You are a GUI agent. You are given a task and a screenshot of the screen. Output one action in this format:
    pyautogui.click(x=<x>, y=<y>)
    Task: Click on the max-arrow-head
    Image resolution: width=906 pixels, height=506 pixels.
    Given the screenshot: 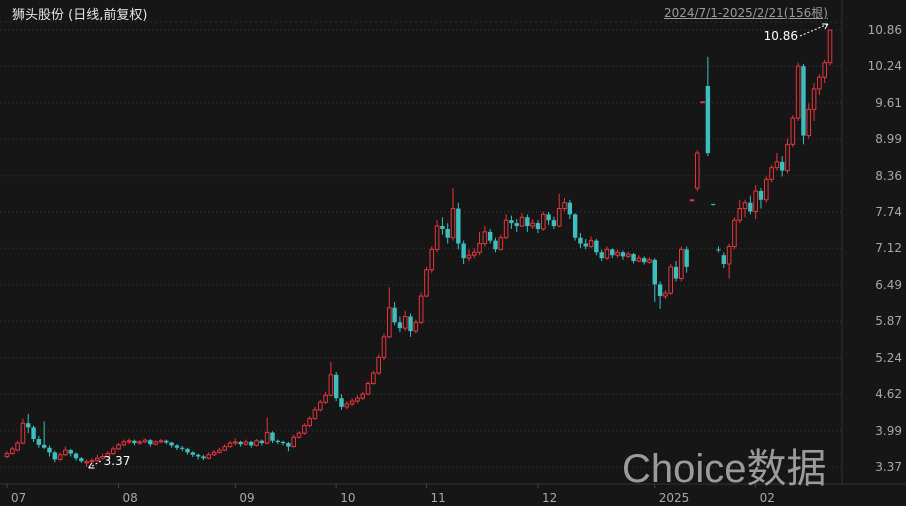 What is the action you would take?
    pyautogui.click(x=825, y=26)
    